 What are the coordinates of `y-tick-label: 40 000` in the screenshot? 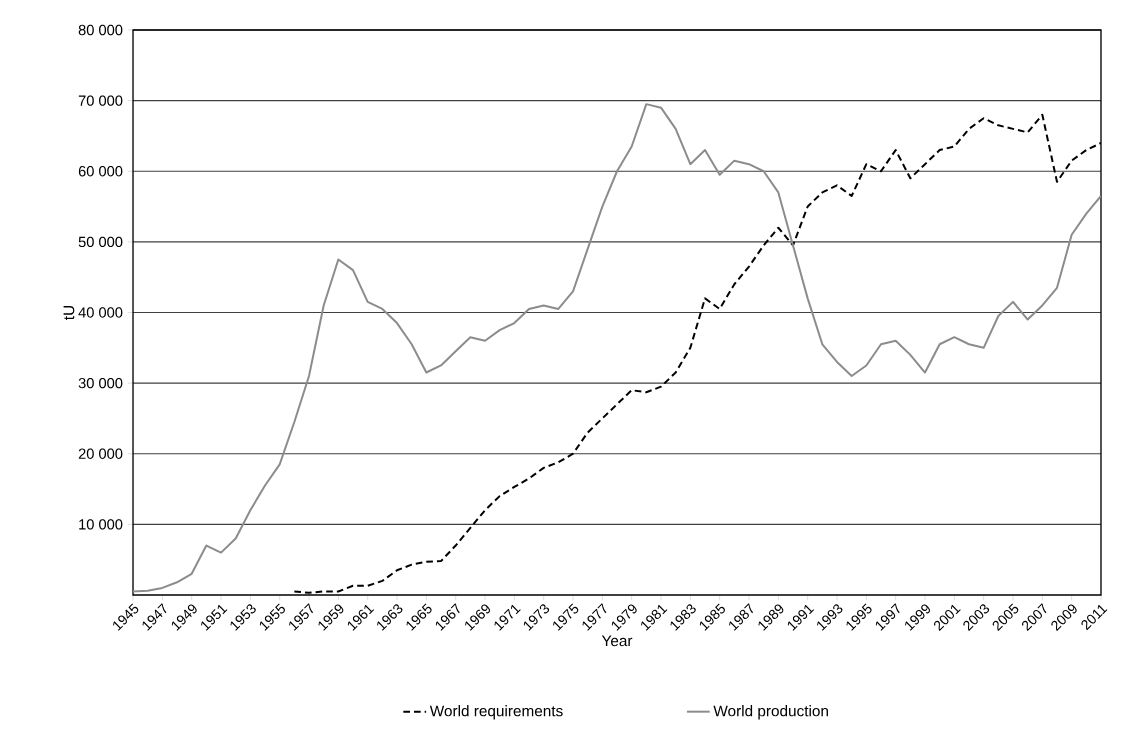 It's located at (100, 312).